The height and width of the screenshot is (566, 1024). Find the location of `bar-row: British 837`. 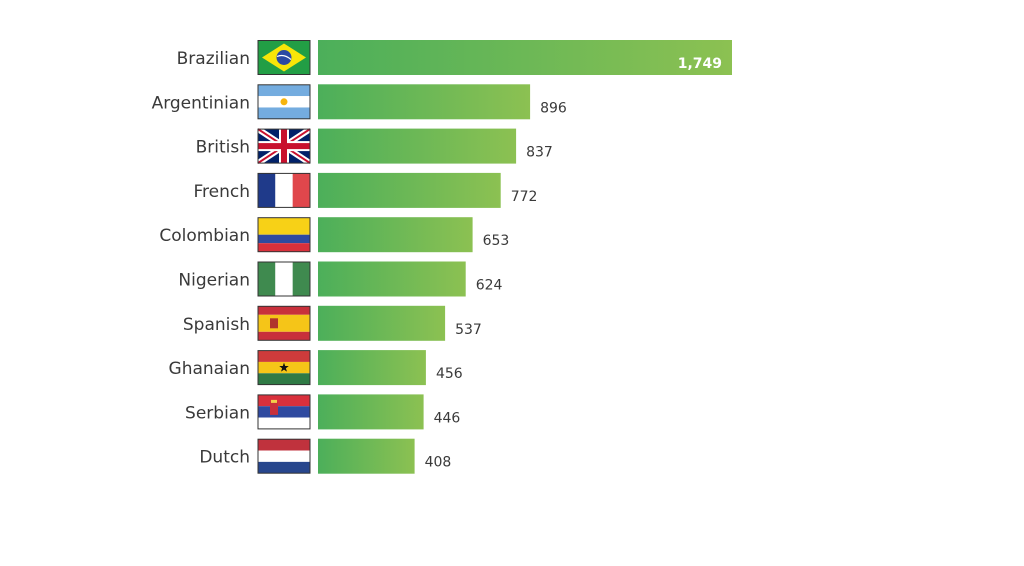

bar-row: British 837 is located at coordinates (374, 146).